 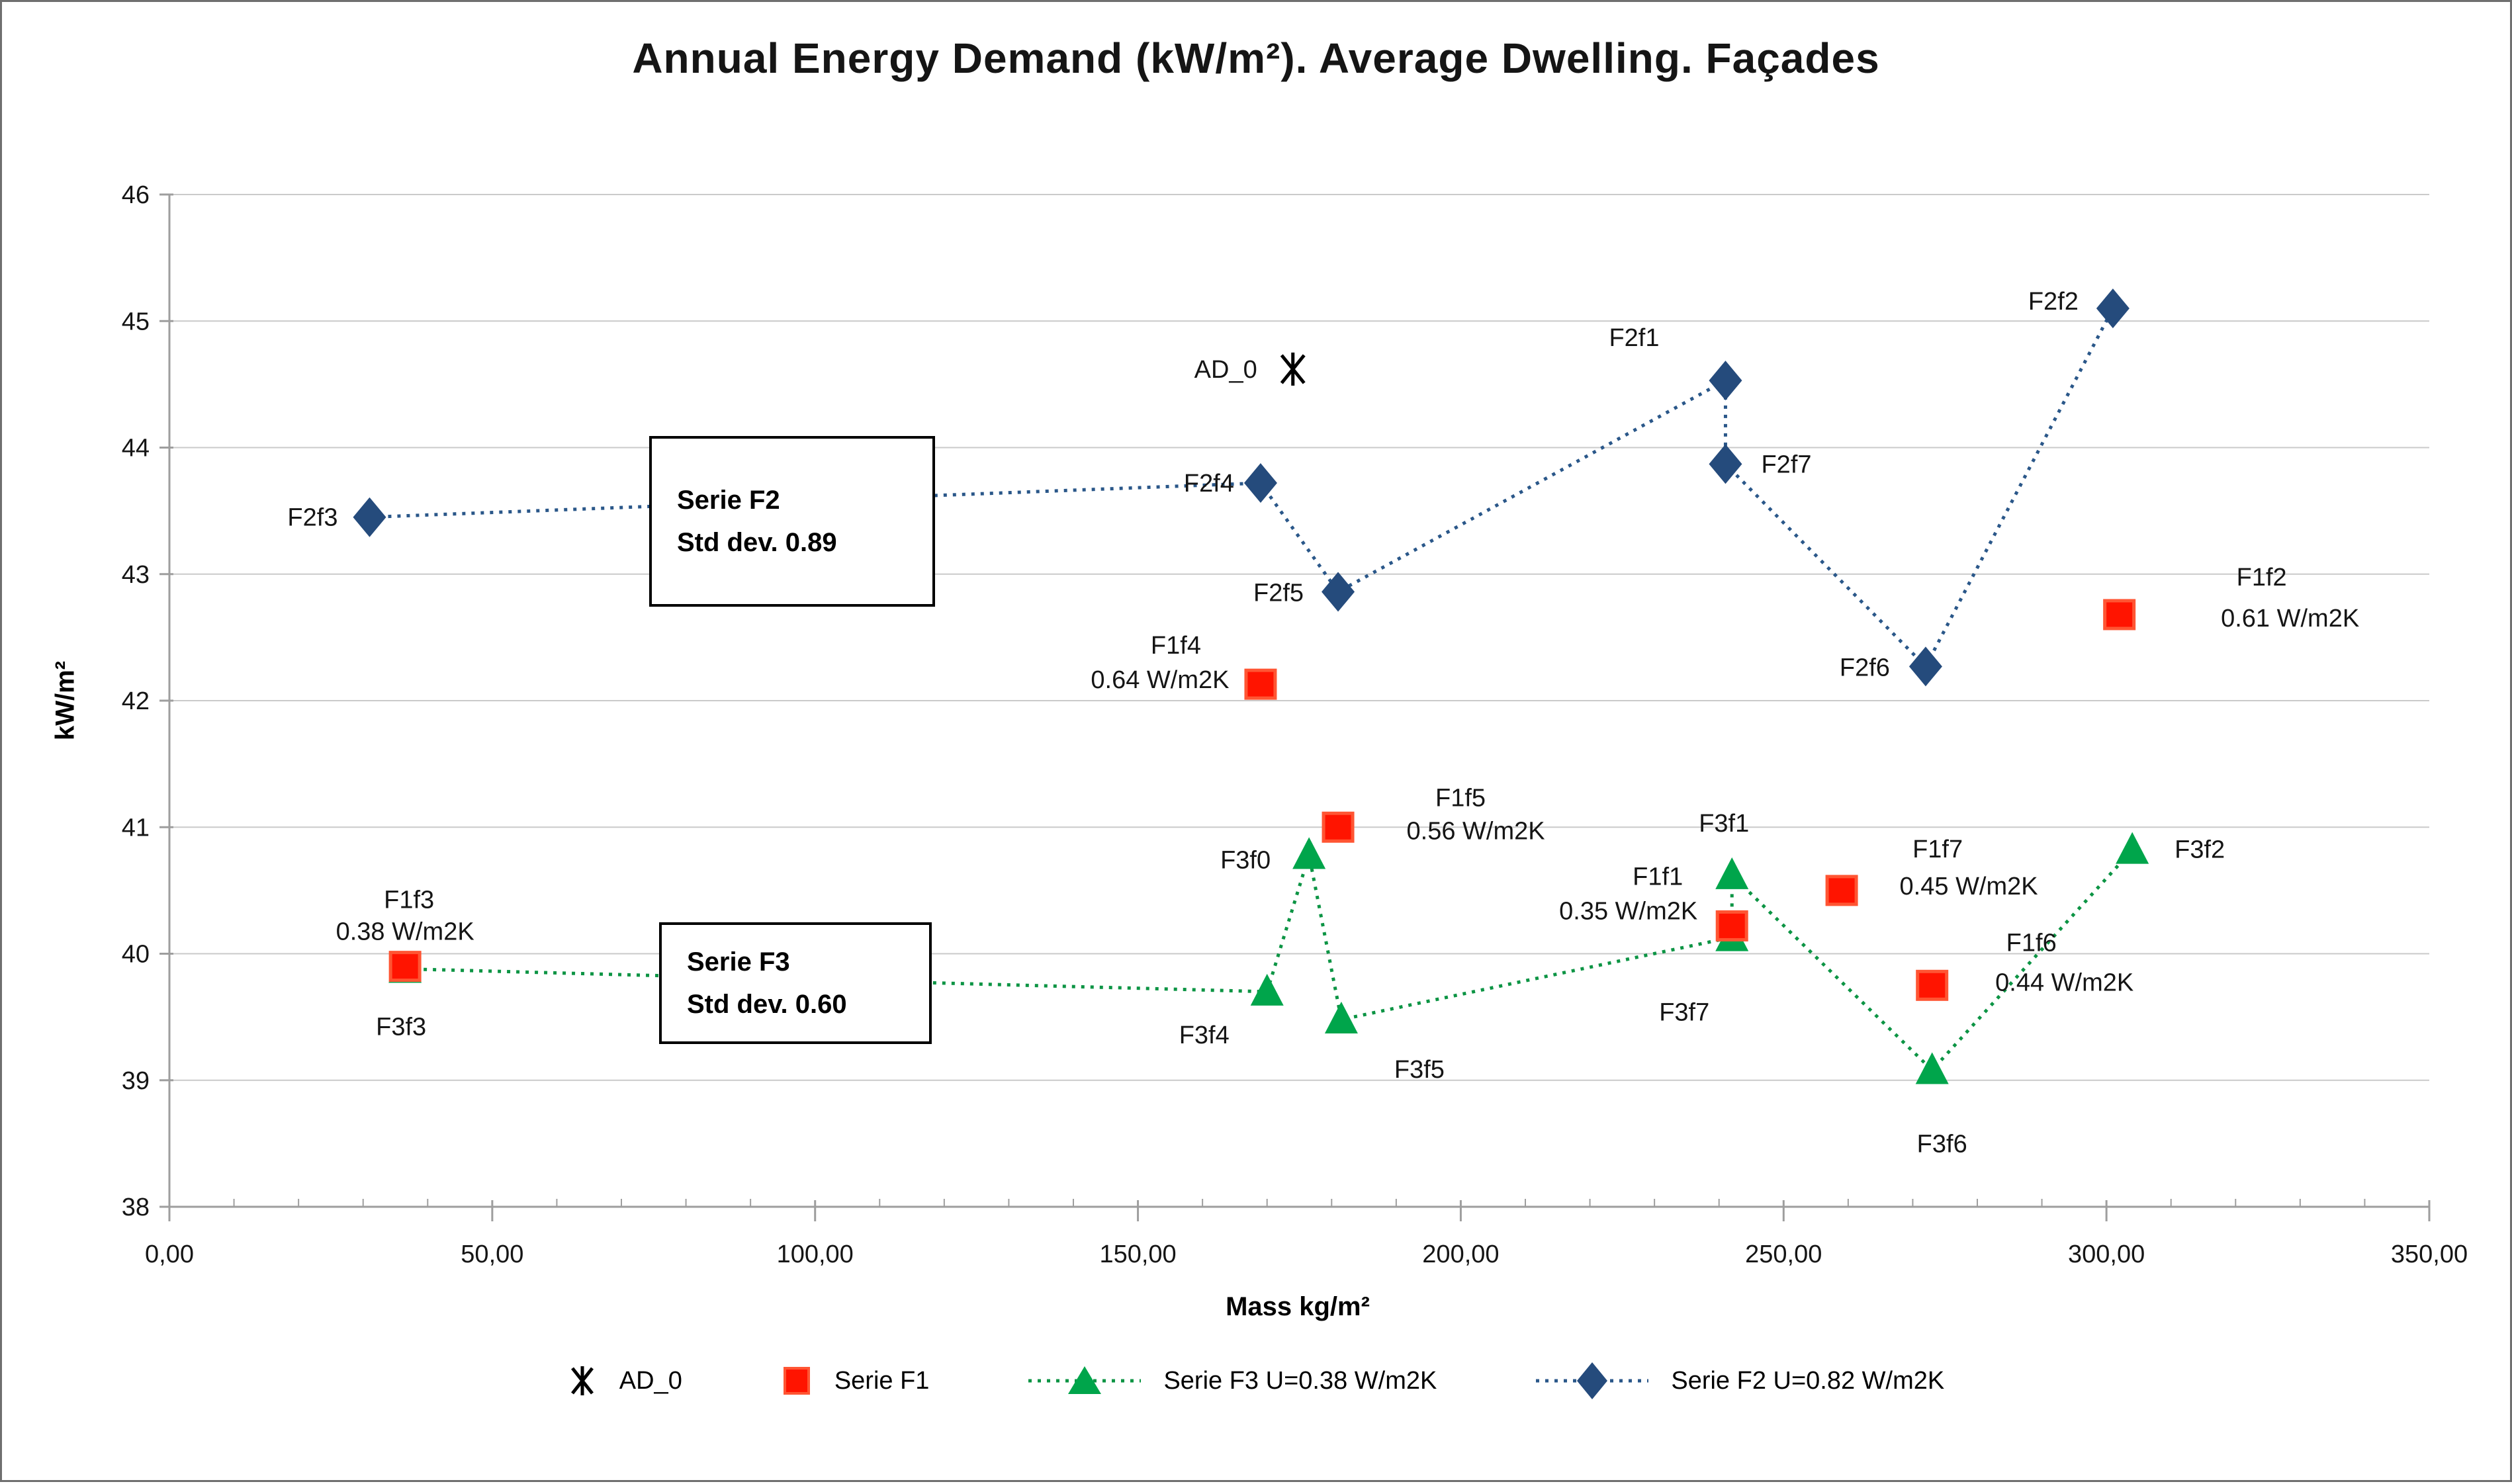 What do you see at coordinates (796, 1381) in the screenshot?
I see `red-square-marker-icon` at bounding box center [796, 1381].